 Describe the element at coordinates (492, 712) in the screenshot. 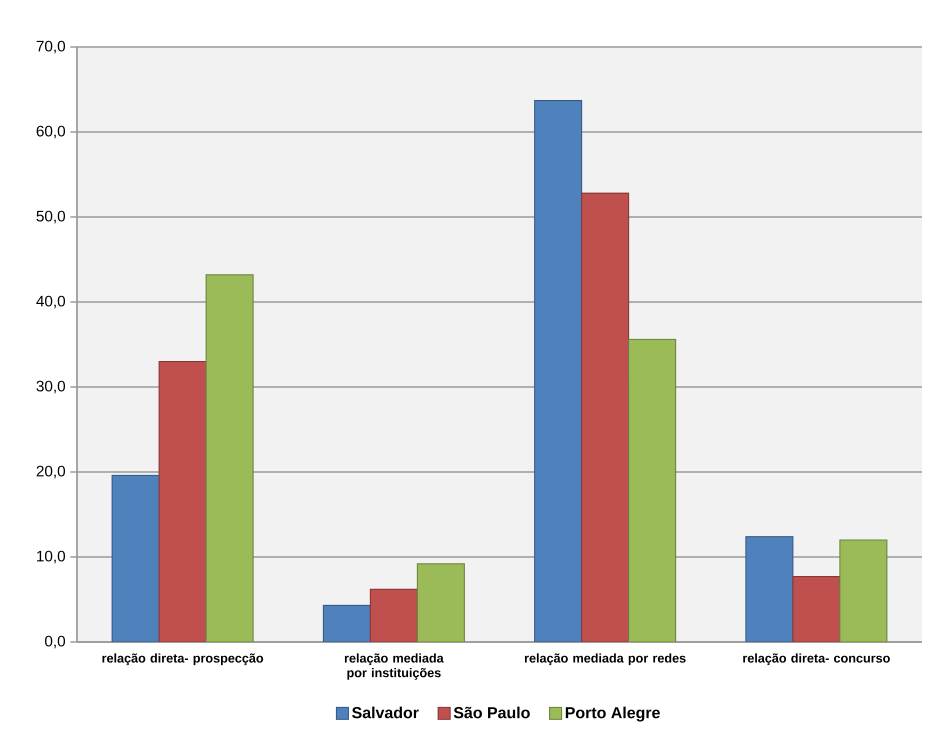

I see `legend-label: São Paulo` at that location.